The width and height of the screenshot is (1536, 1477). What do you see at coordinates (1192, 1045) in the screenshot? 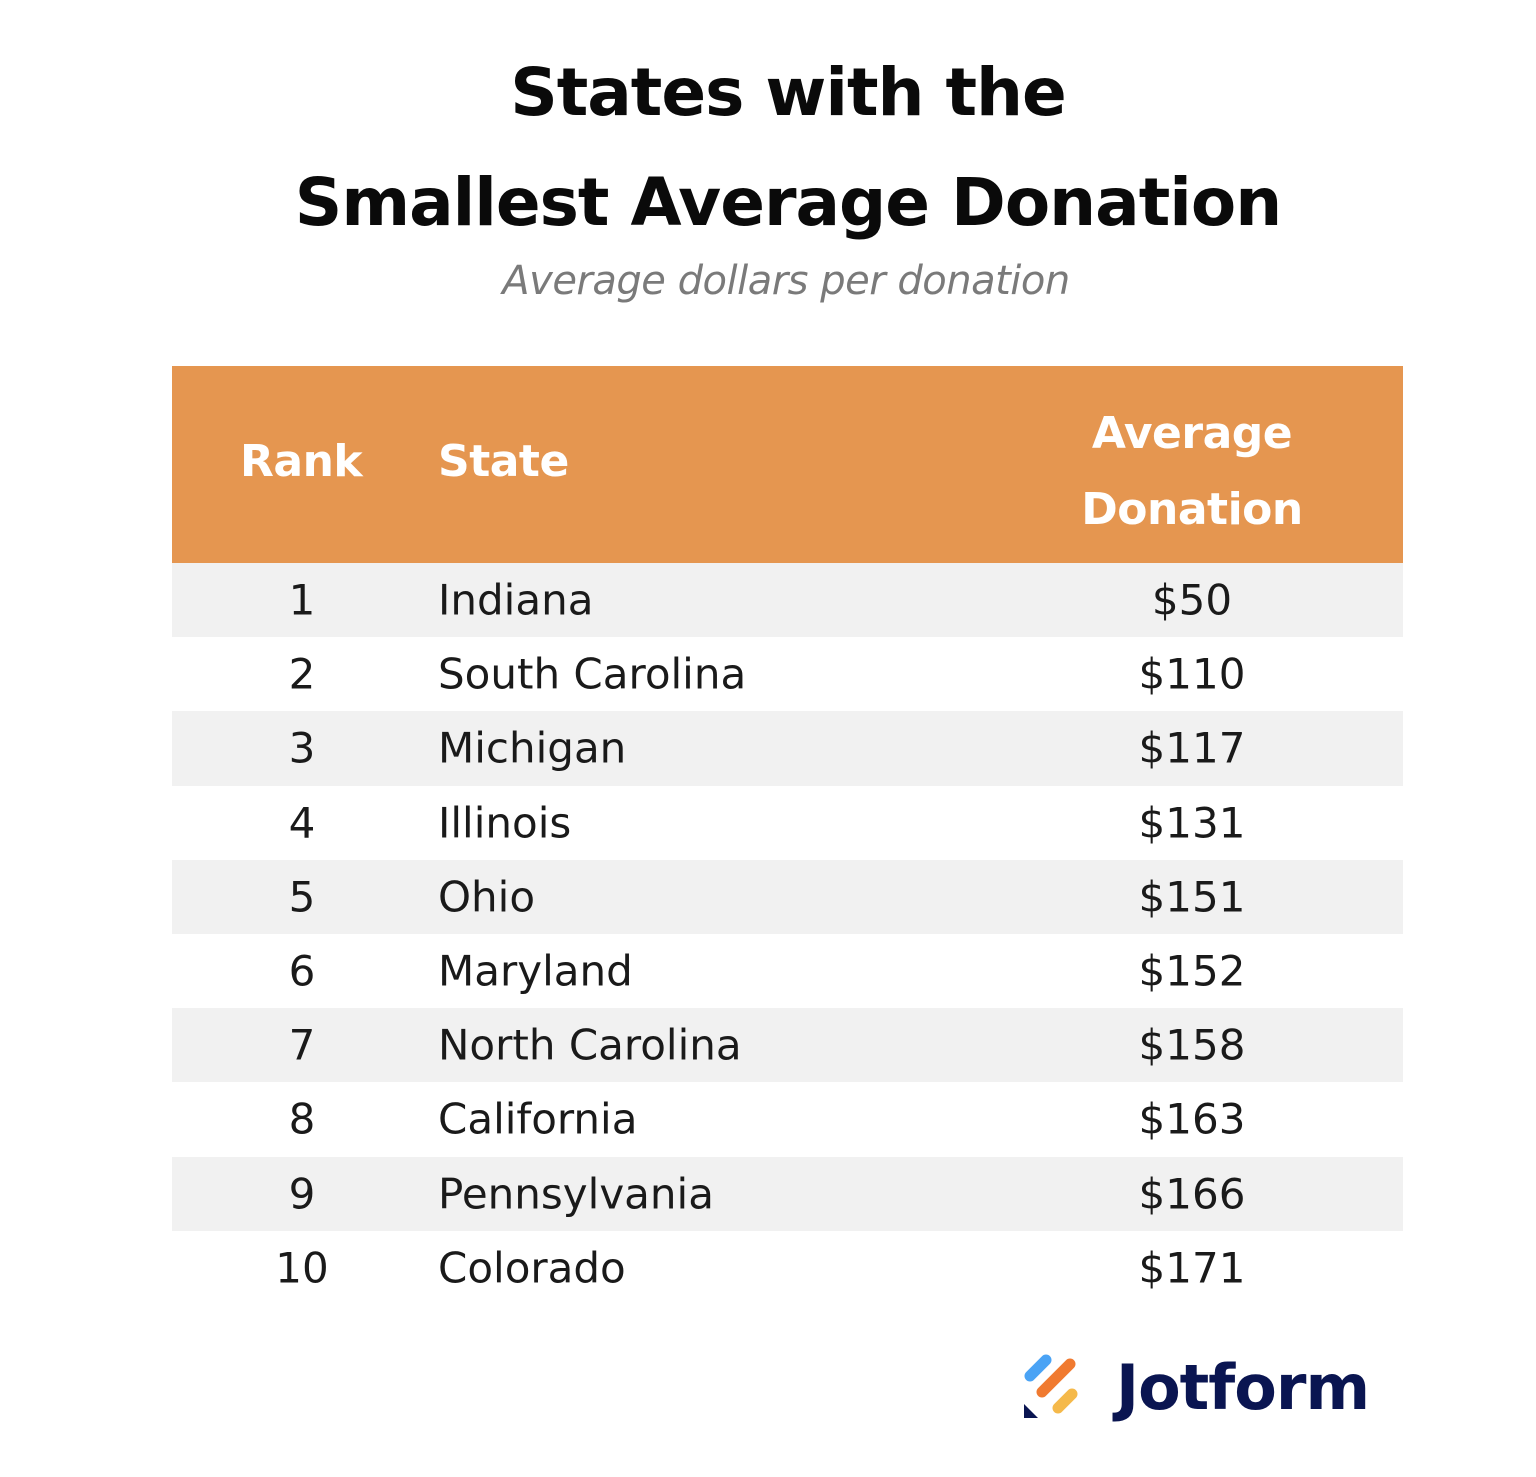
I see `amount-cell: $158` at bounding box center [1192, 1045].